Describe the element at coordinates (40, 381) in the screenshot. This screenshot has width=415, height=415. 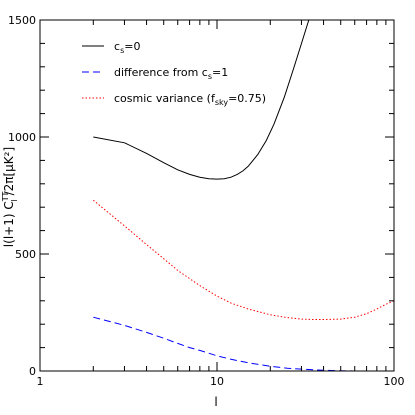
I see `x-tick-label: 1` at that location.